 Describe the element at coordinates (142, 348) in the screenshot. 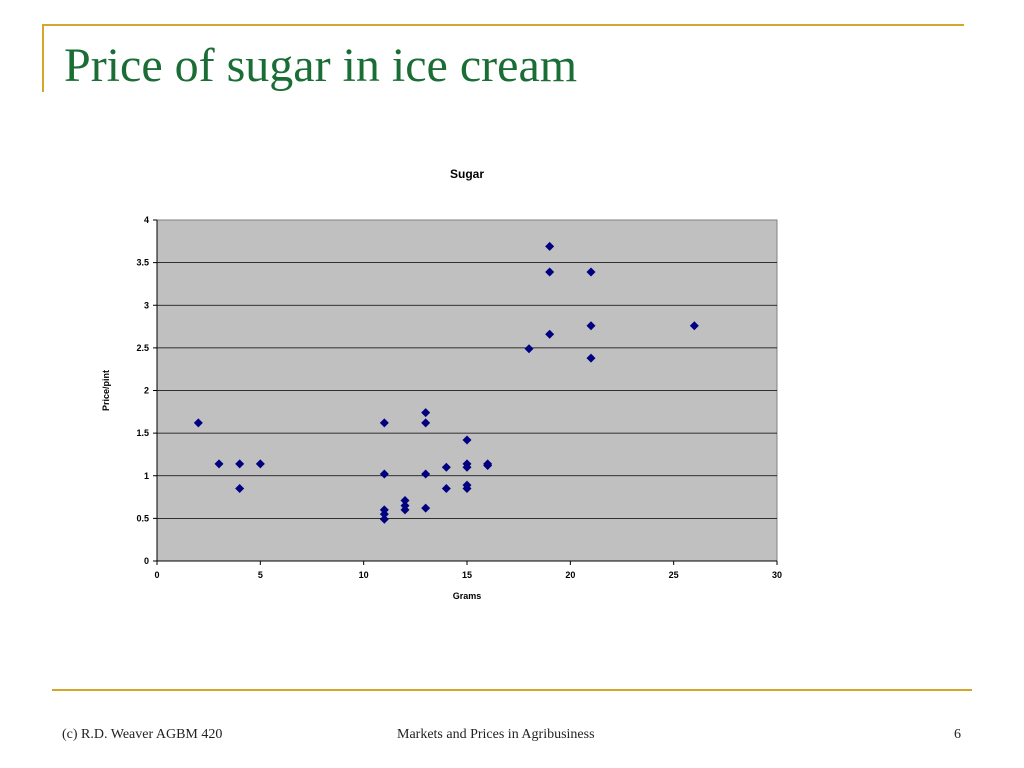

I see `y-tick-label: 2.5` at that location.